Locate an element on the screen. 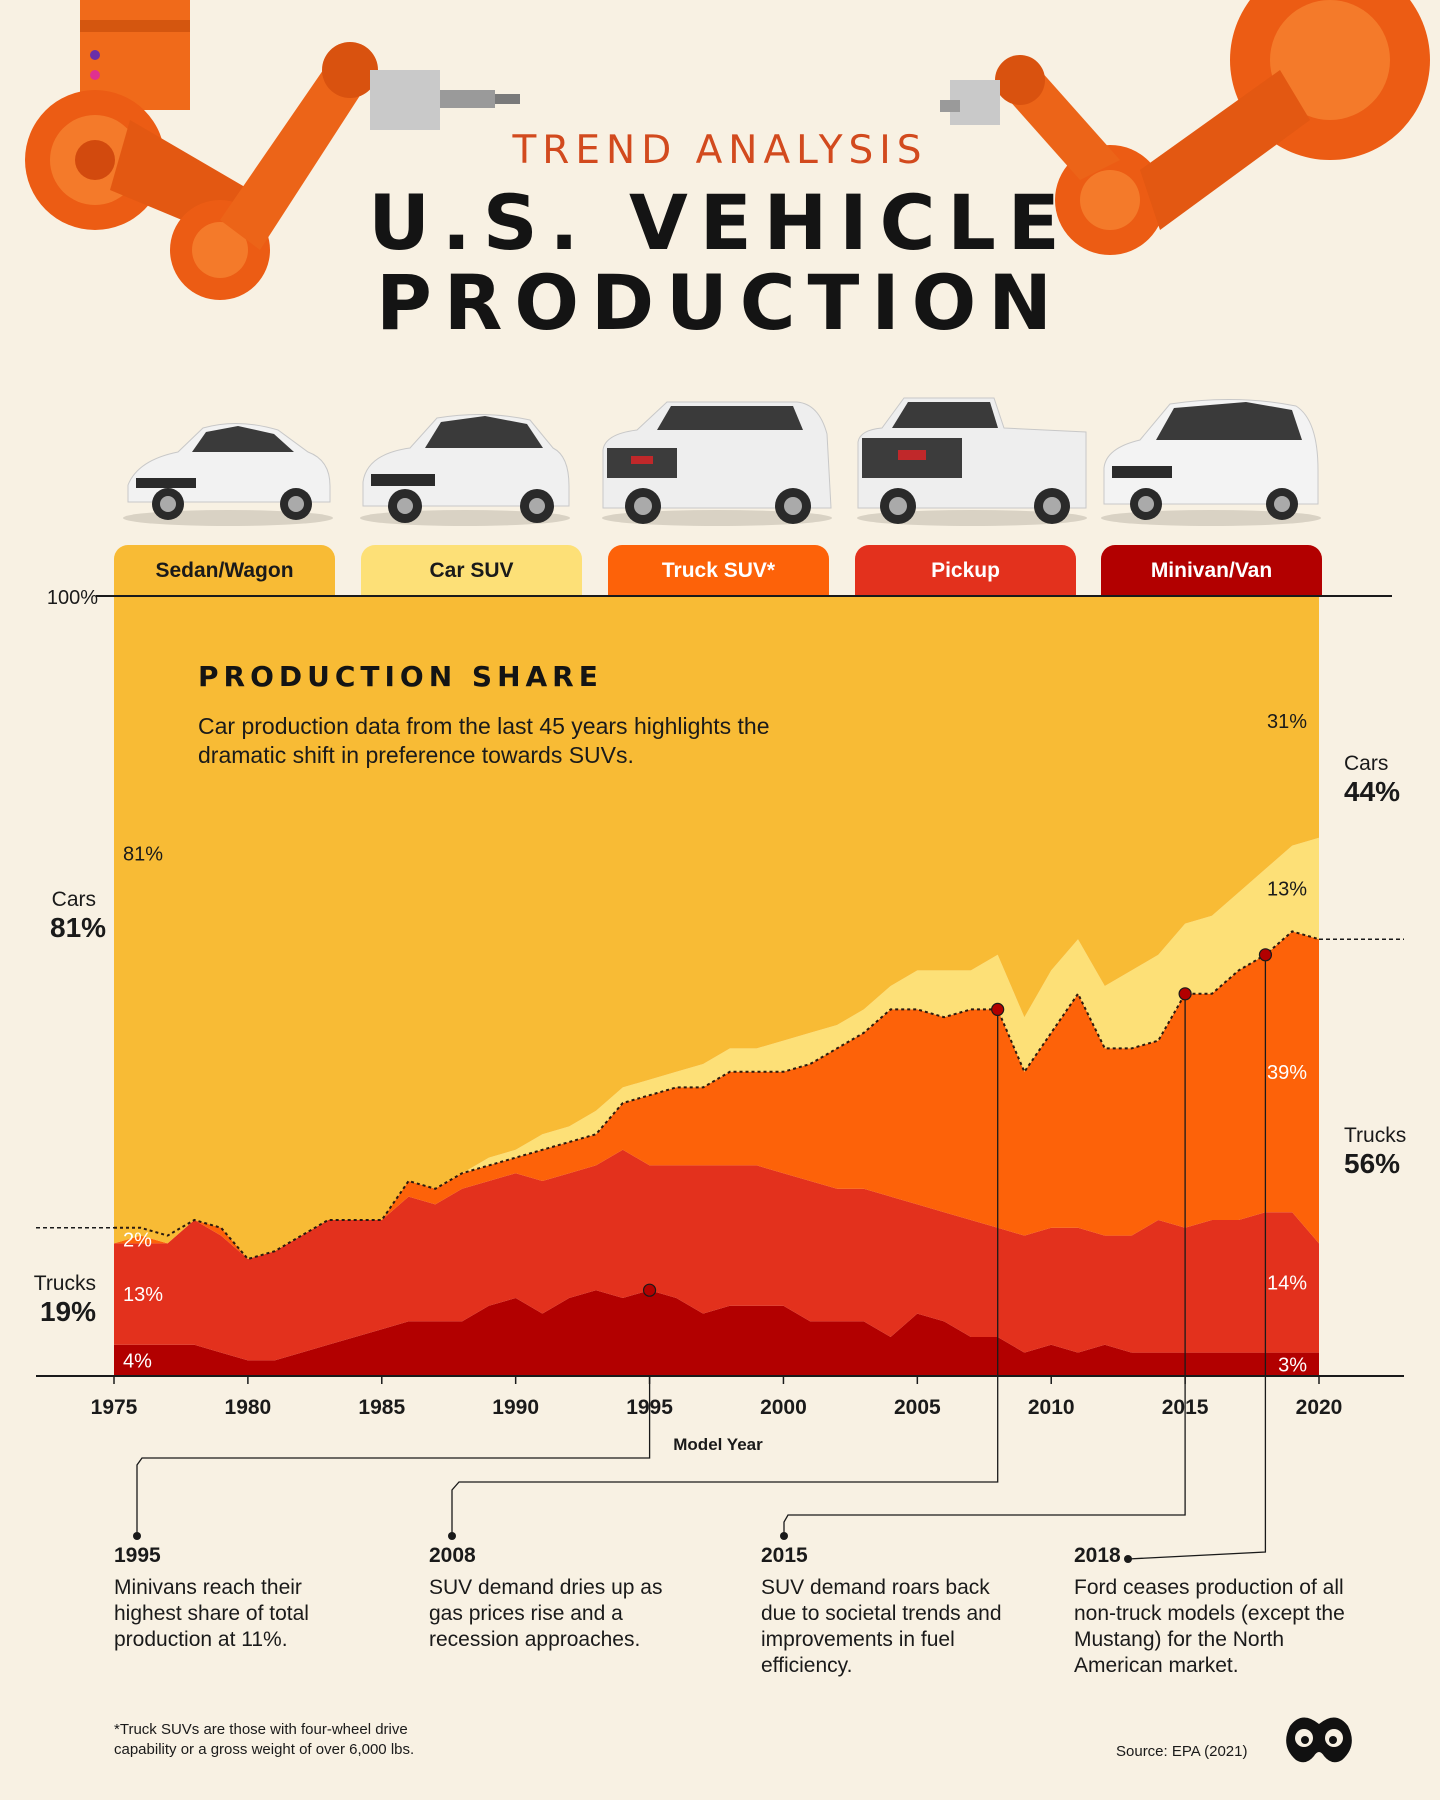 The image size is (1440, 1800). end-trucks-label: Trucks 56% is located at coordinates (1375, 1152).